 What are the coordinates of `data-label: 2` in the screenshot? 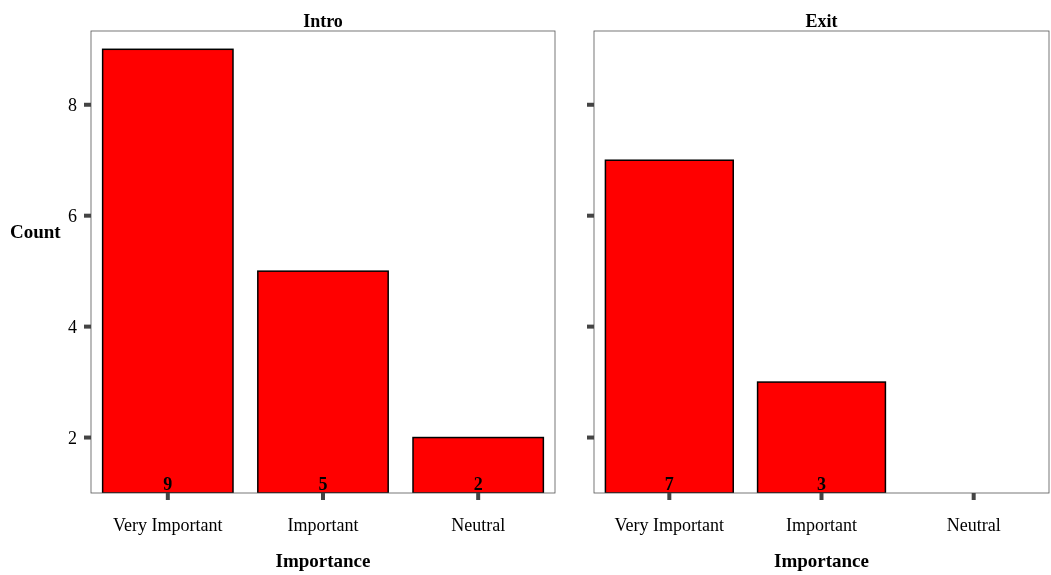 It's located at (478, 484).